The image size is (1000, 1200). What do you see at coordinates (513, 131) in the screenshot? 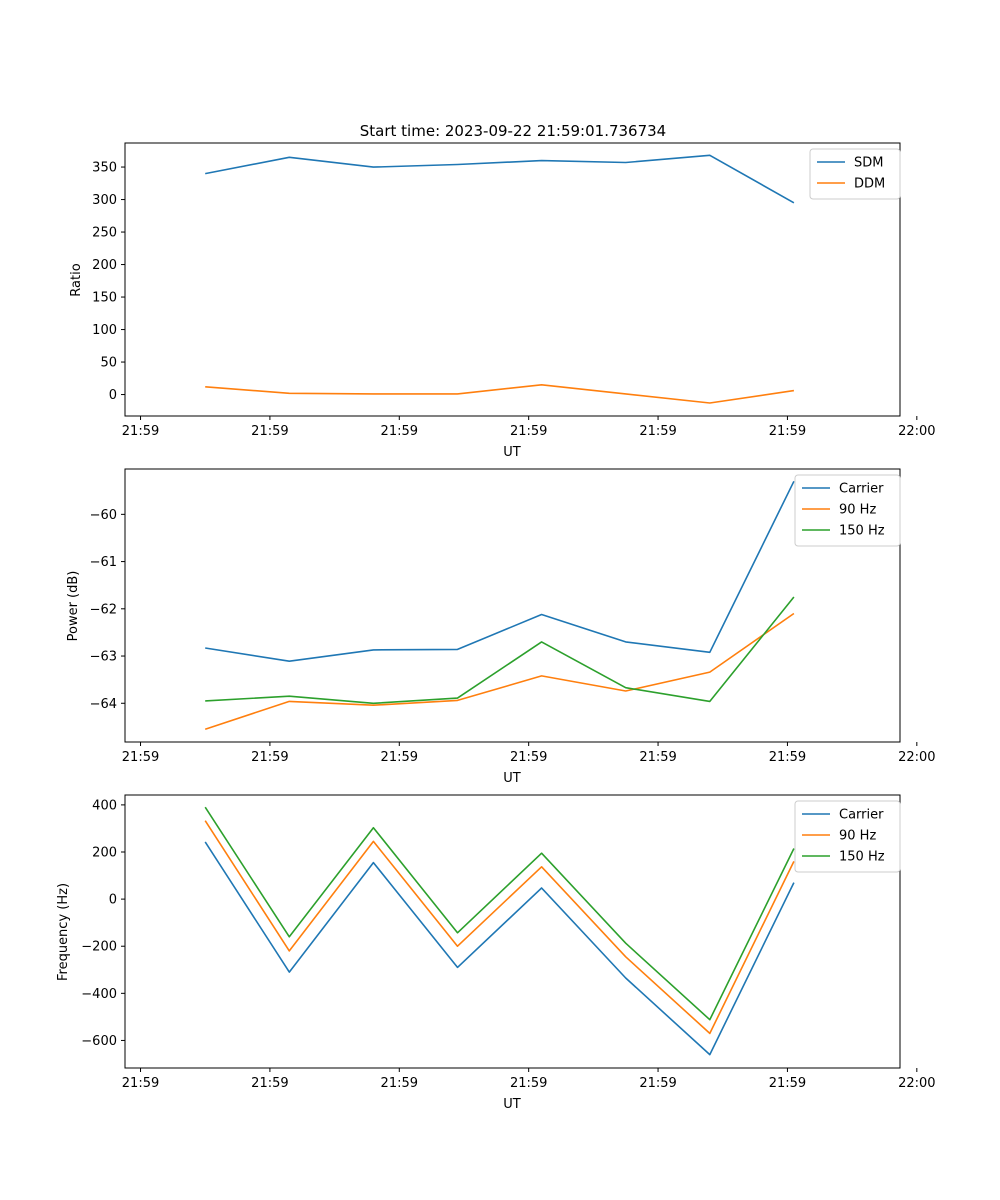
I see `chart-title: Start time: 2023-09-22 21:59:01.736734` at bounding box center [513, 131].